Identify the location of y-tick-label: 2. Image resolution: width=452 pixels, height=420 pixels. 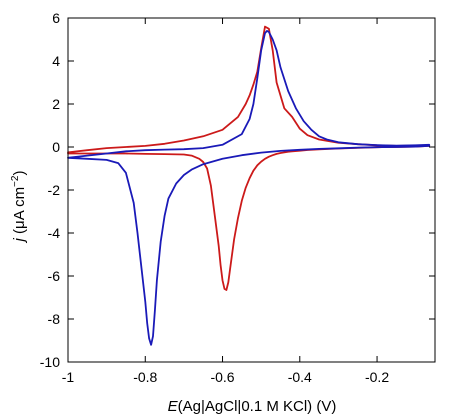
(56, 104).